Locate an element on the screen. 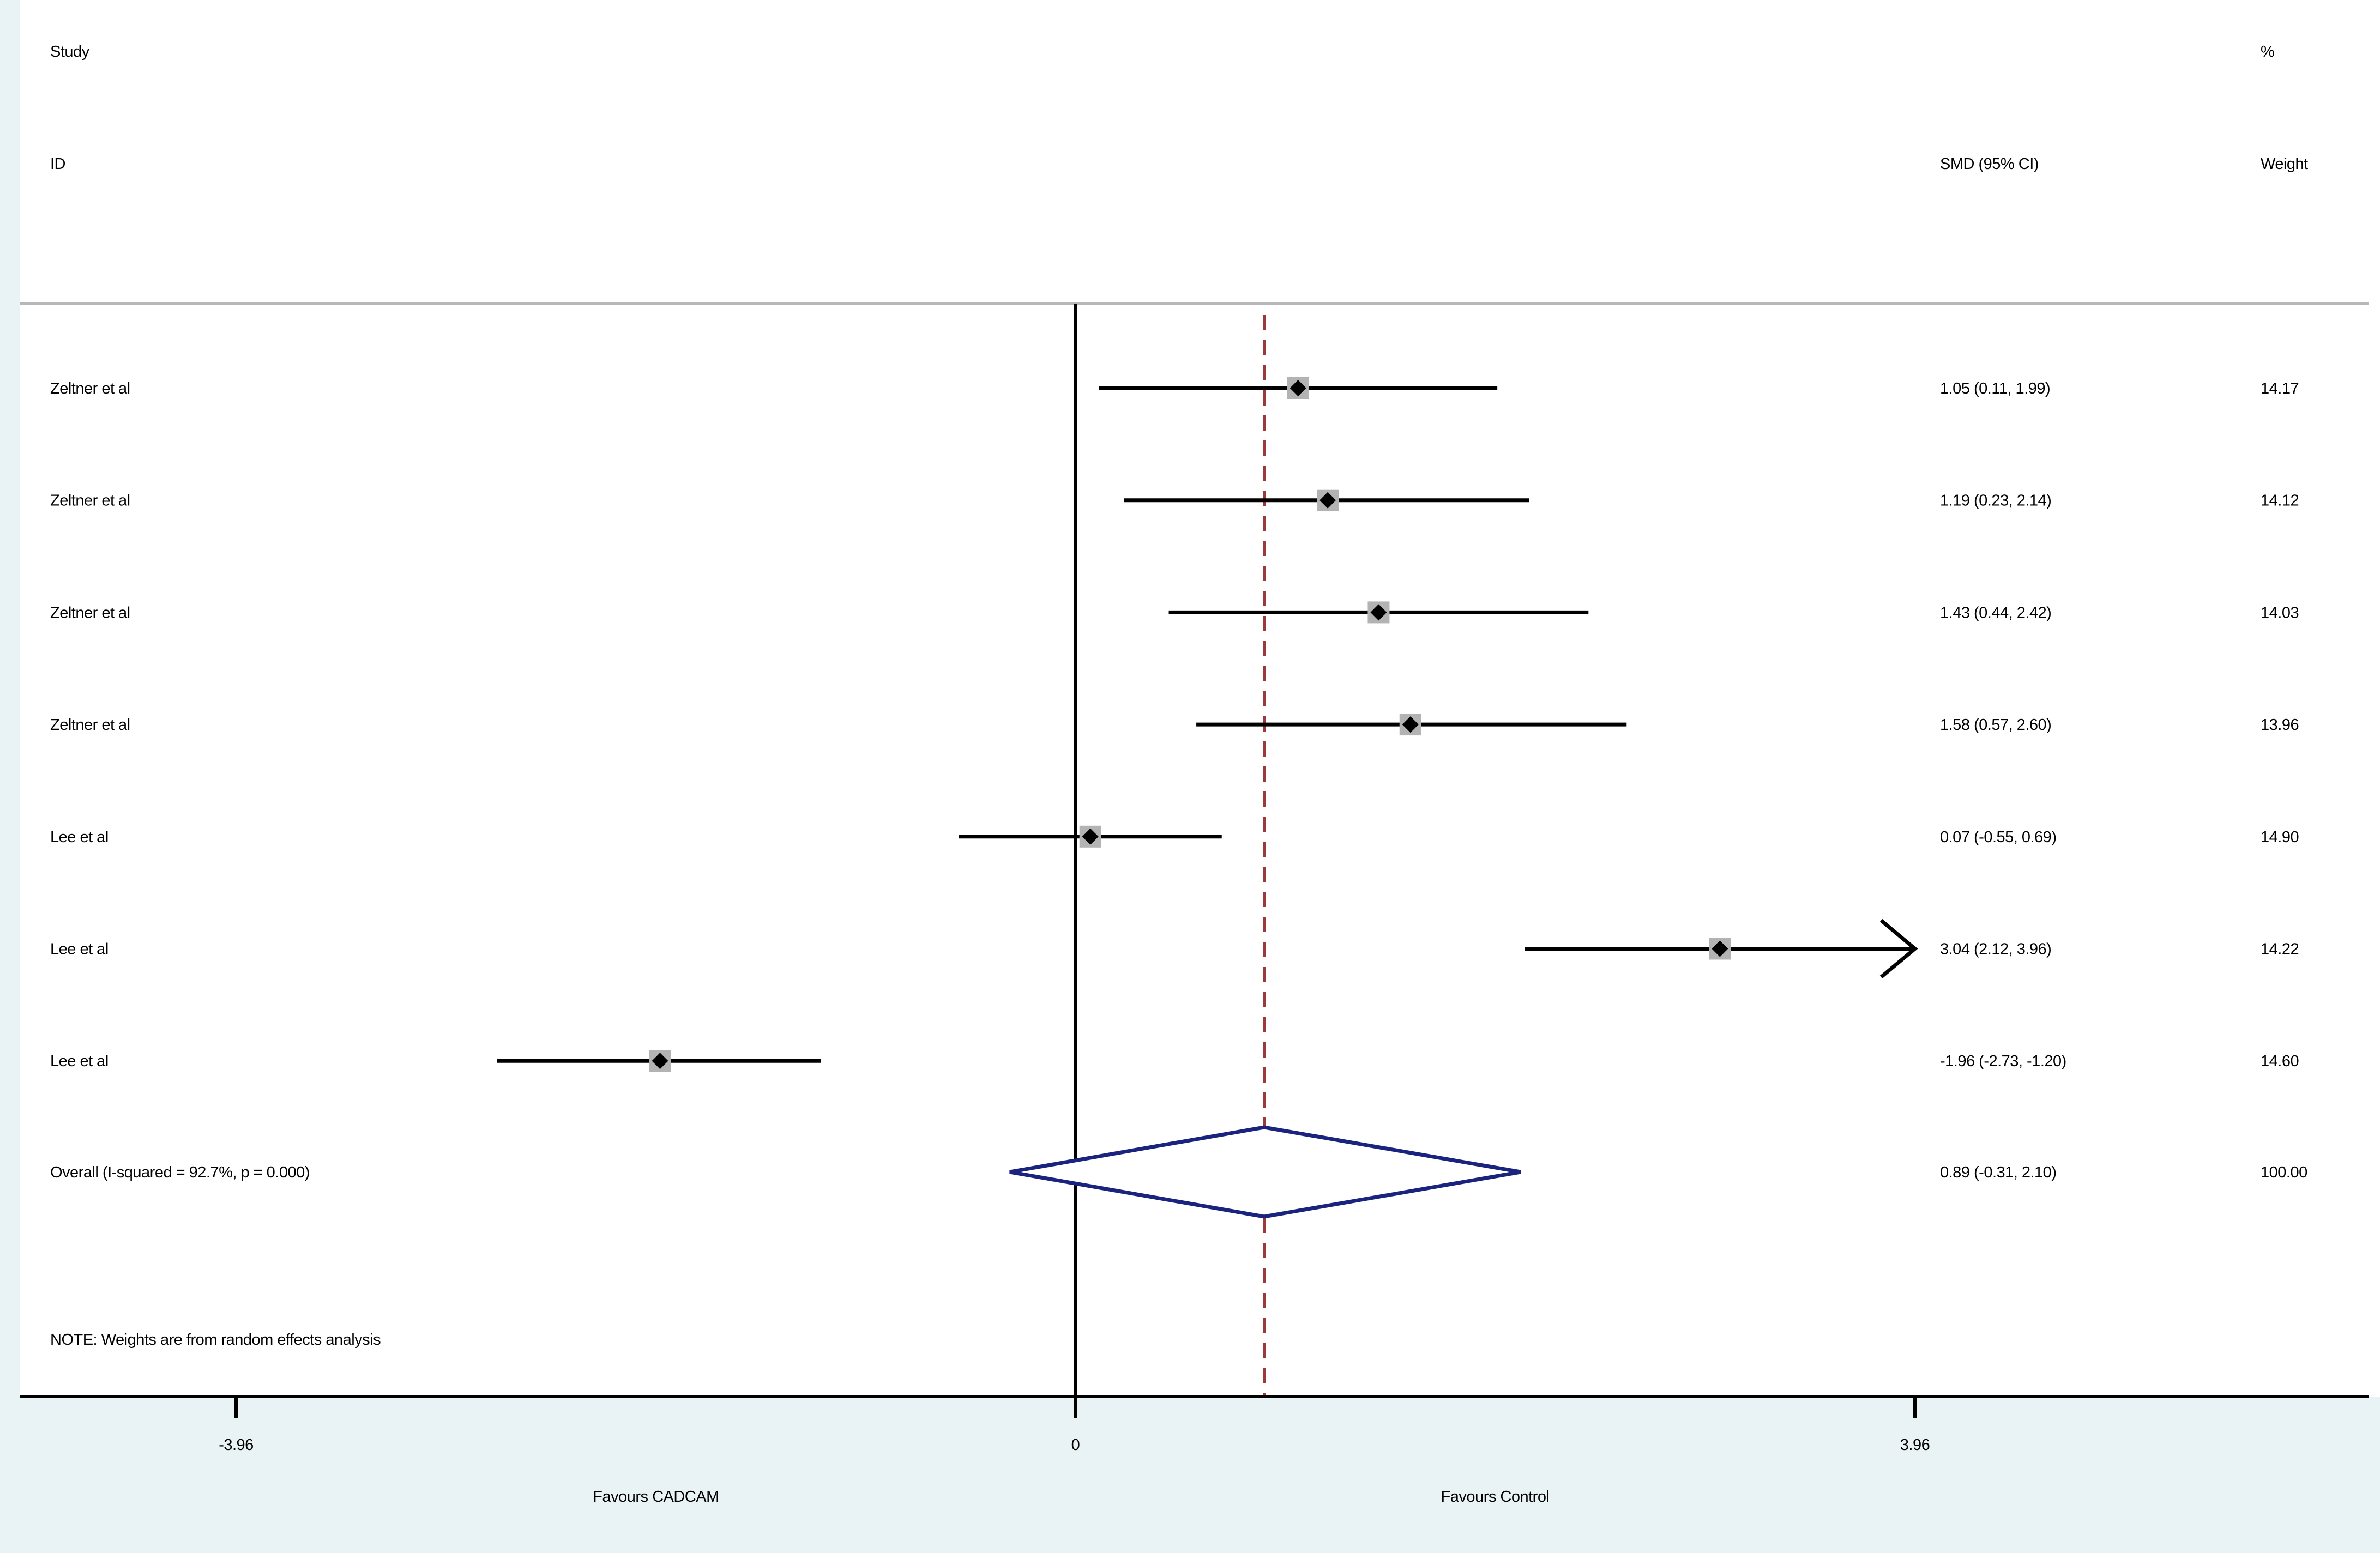 The image size is (2380, 1553). study-row: Zeltner et al 1.05 (0.11, 1.99) 14.17 is located at coordinates (1174, 388).